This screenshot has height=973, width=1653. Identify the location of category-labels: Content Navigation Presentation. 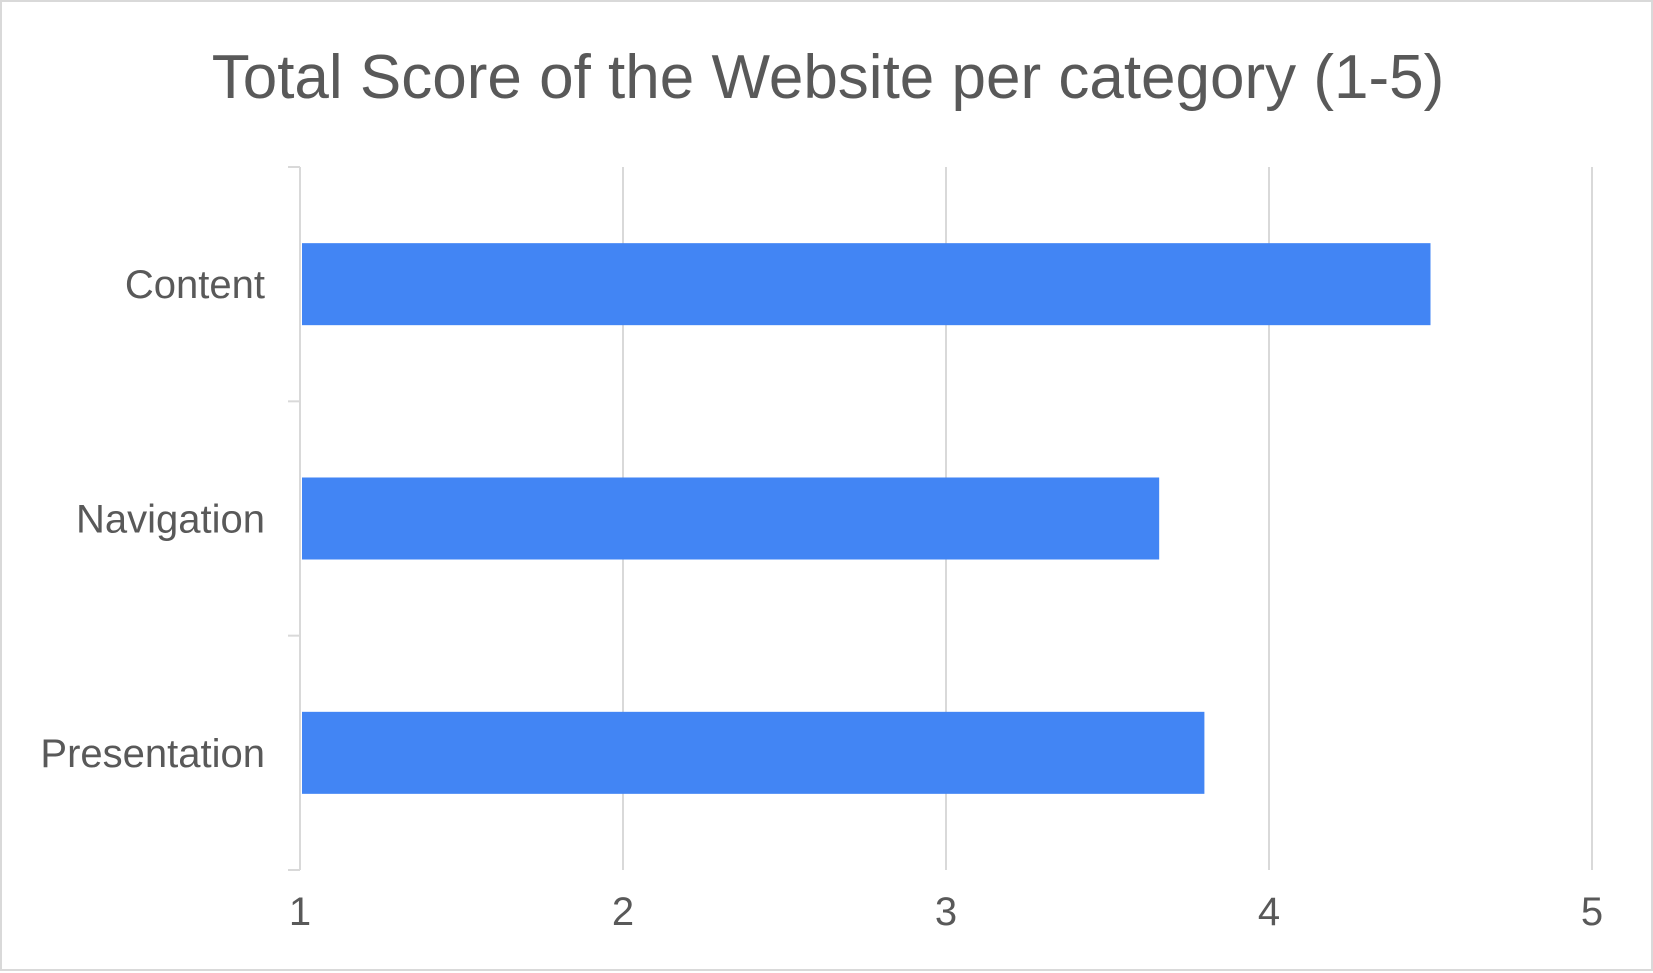
(152, 519).